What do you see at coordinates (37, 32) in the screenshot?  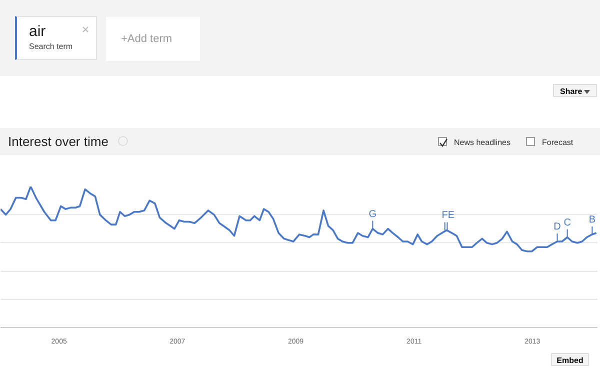 I see `text: air` at bounding box center [37, 32].